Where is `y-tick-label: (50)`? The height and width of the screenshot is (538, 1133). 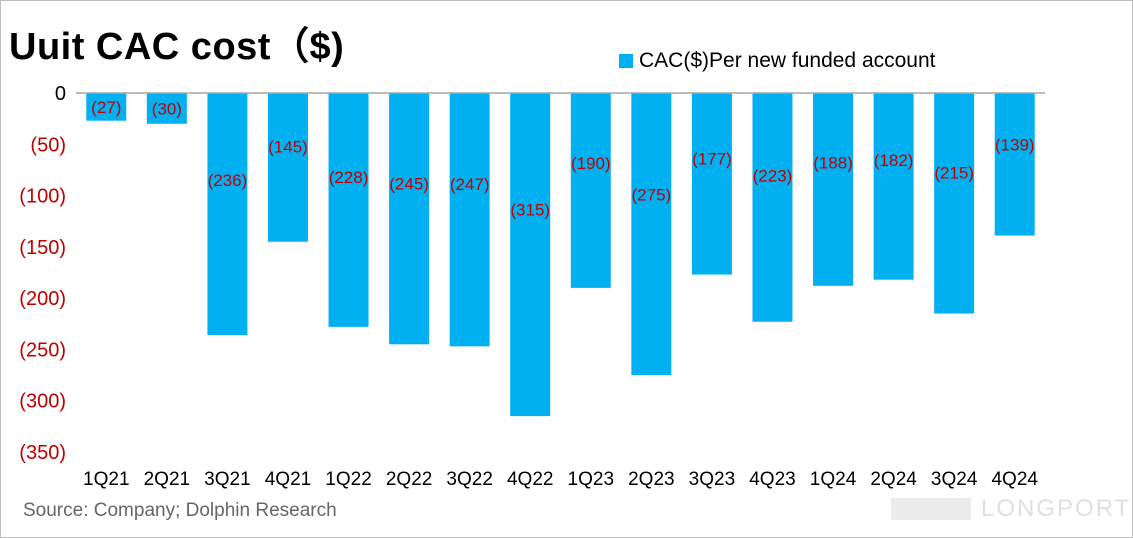 y-tick-label: (50) is located at coordinates (48, 145).